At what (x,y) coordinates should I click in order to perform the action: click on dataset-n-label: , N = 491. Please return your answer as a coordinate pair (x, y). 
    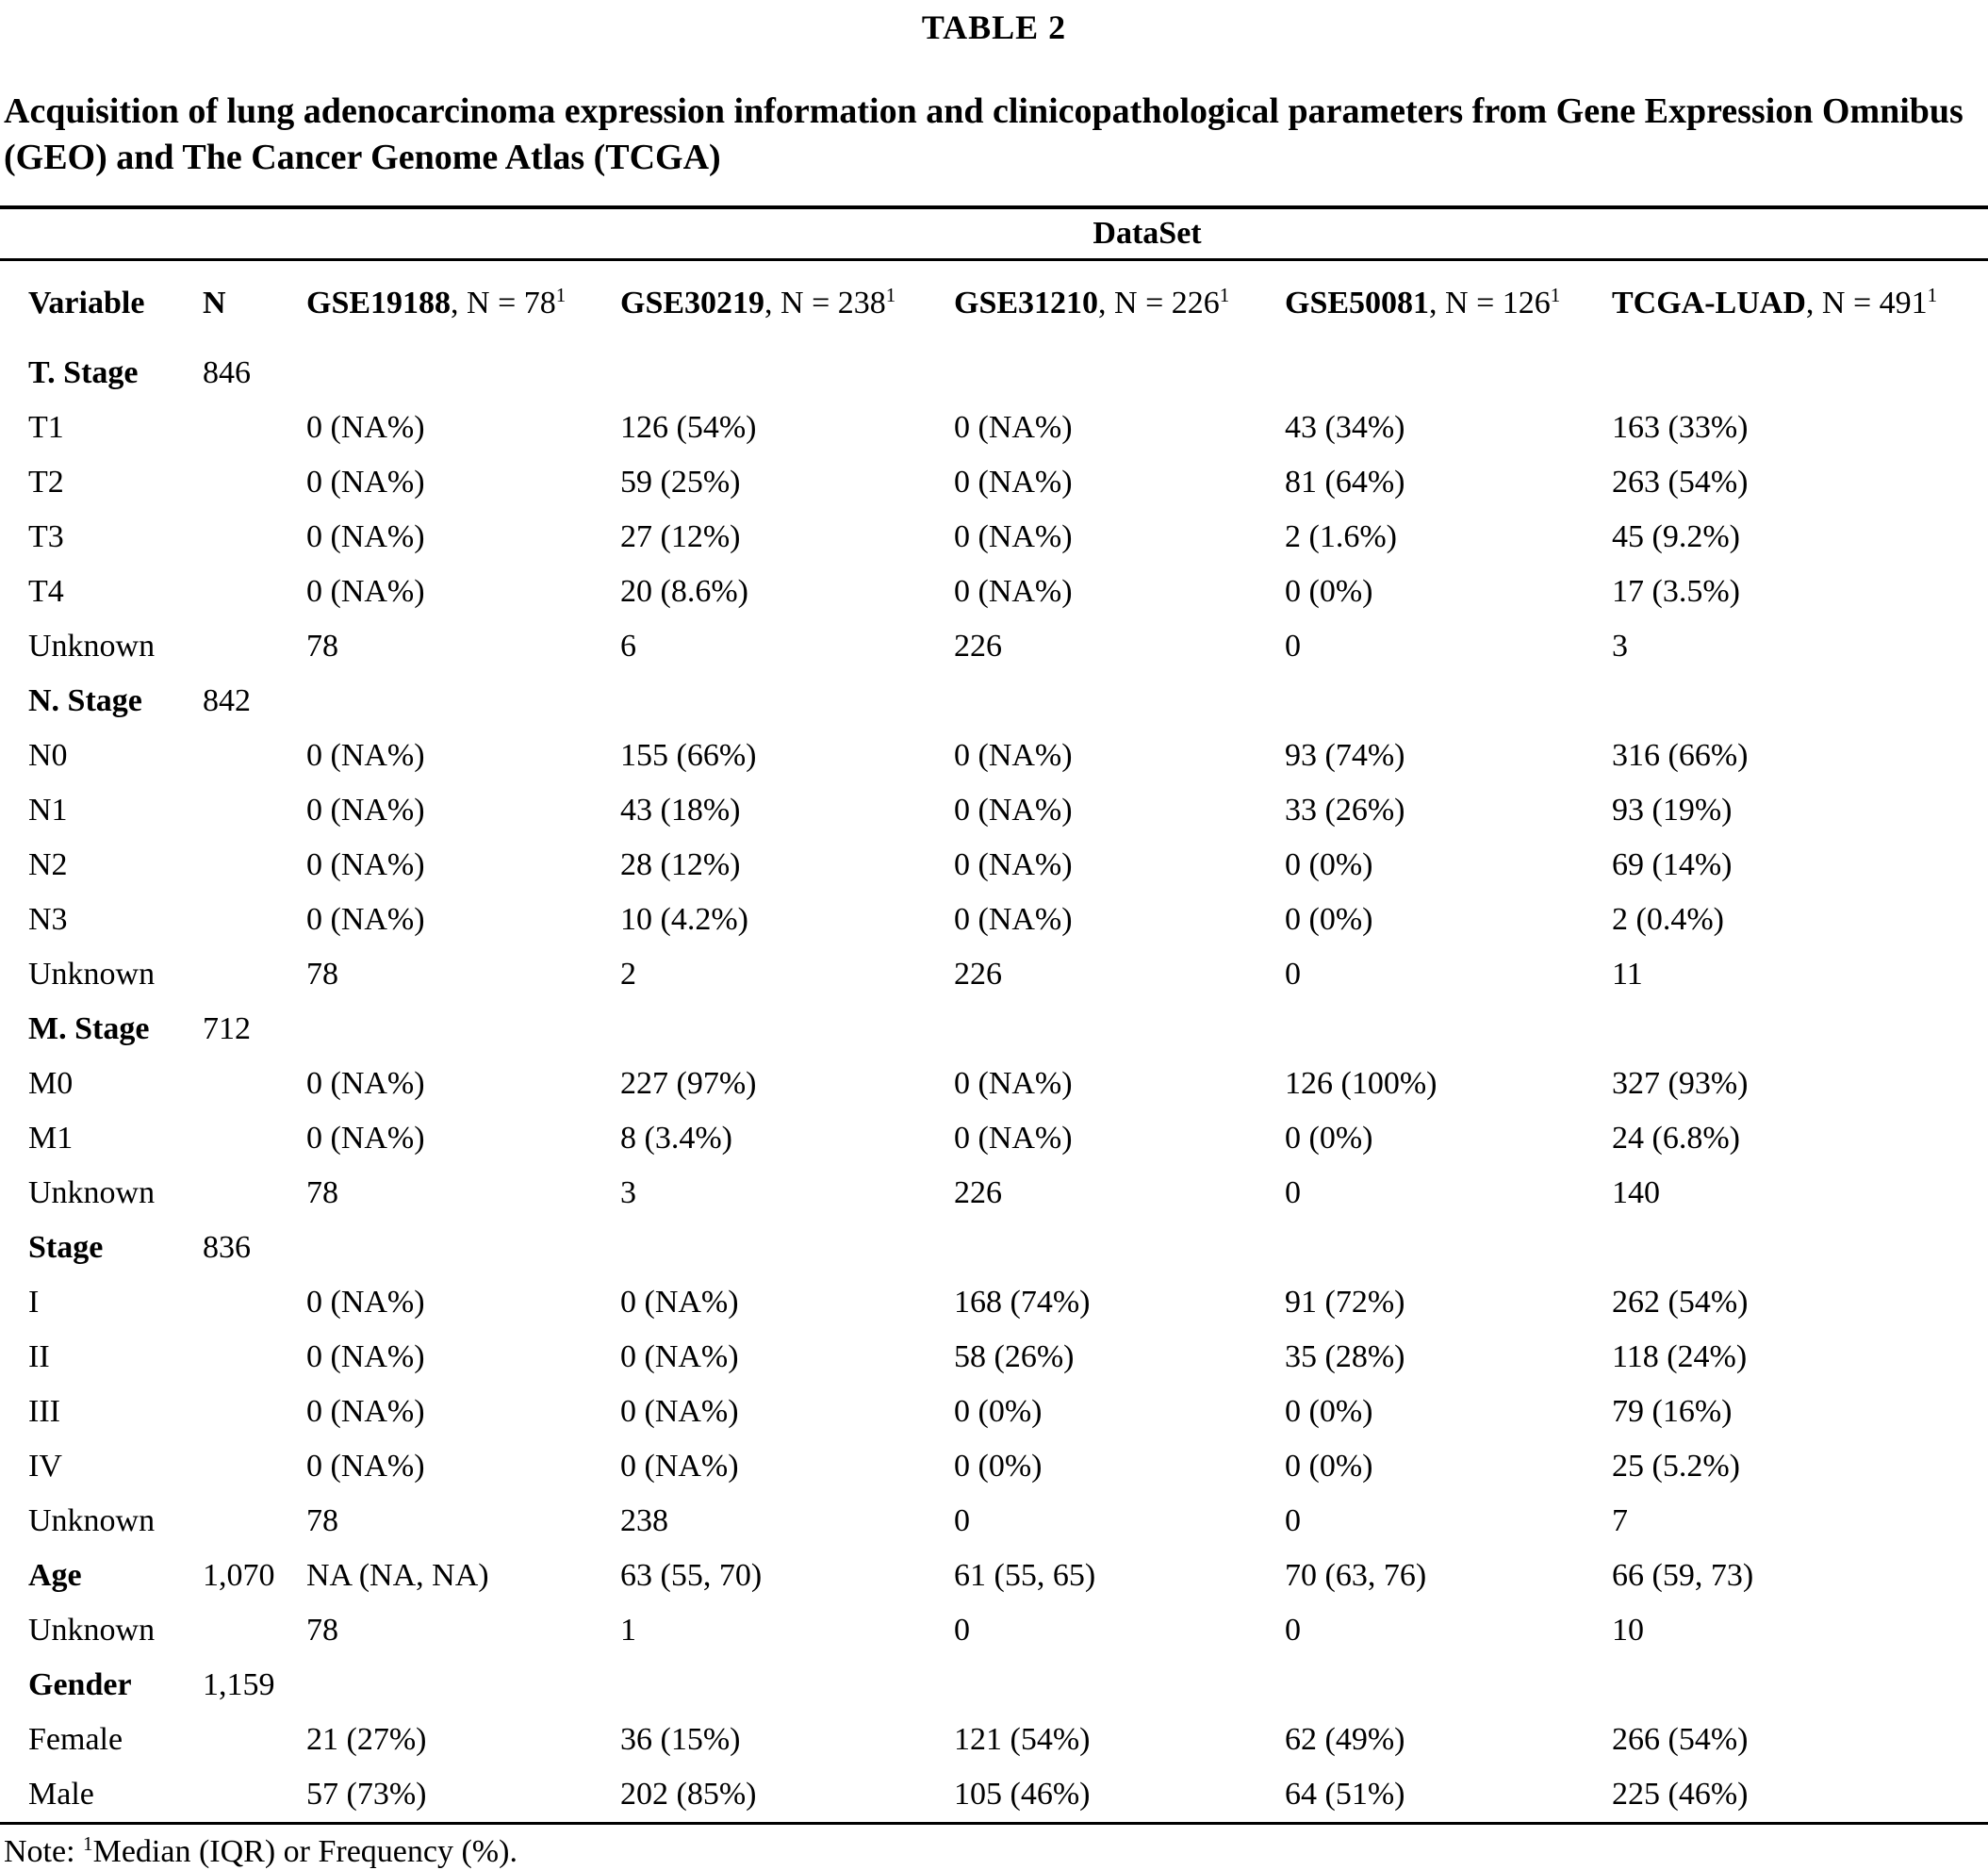
    Looking at the image, I should click on (1867, 303).